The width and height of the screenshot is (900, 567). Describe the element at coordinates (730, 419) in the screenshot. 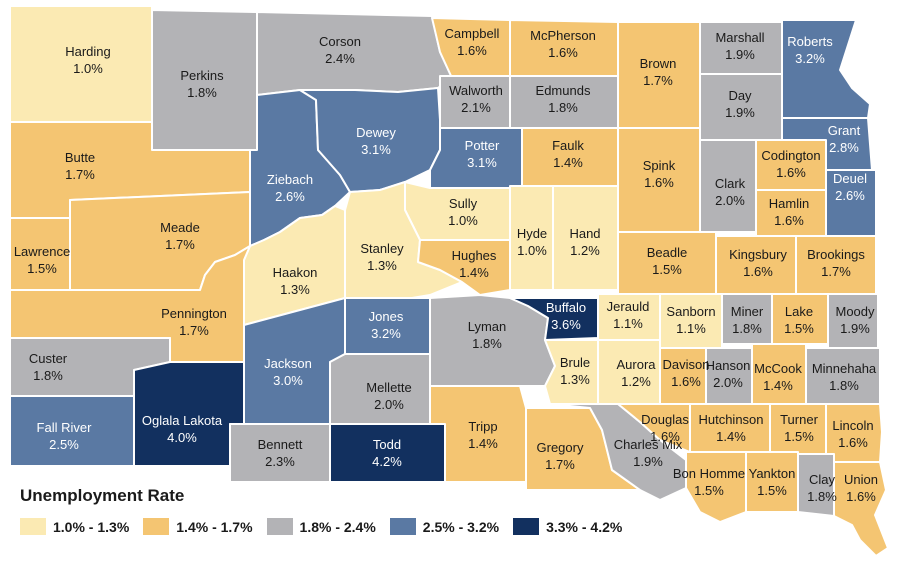

I see `county-name-hutchinson: Hutchinson` at that location.